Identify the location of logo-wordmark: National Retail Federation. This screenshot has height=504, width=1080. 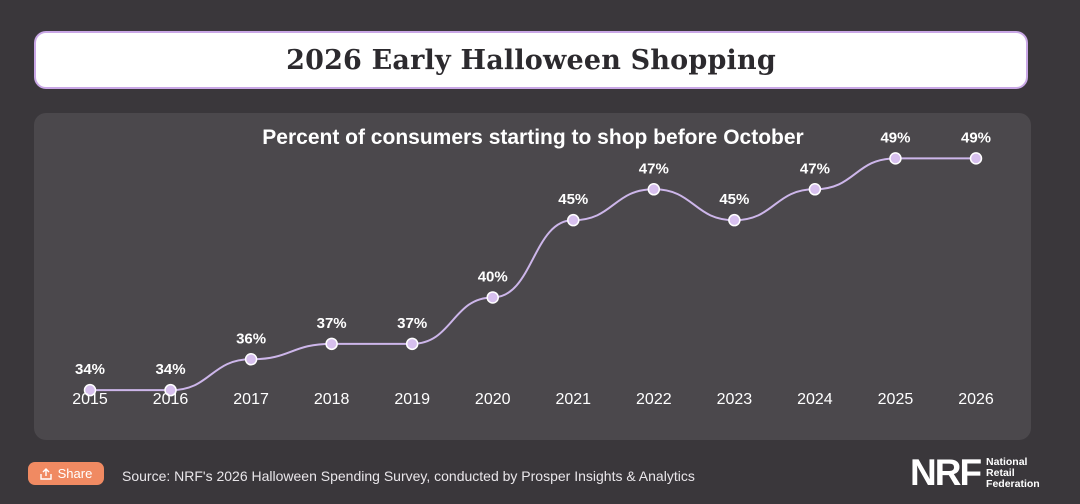
(1013, 472).